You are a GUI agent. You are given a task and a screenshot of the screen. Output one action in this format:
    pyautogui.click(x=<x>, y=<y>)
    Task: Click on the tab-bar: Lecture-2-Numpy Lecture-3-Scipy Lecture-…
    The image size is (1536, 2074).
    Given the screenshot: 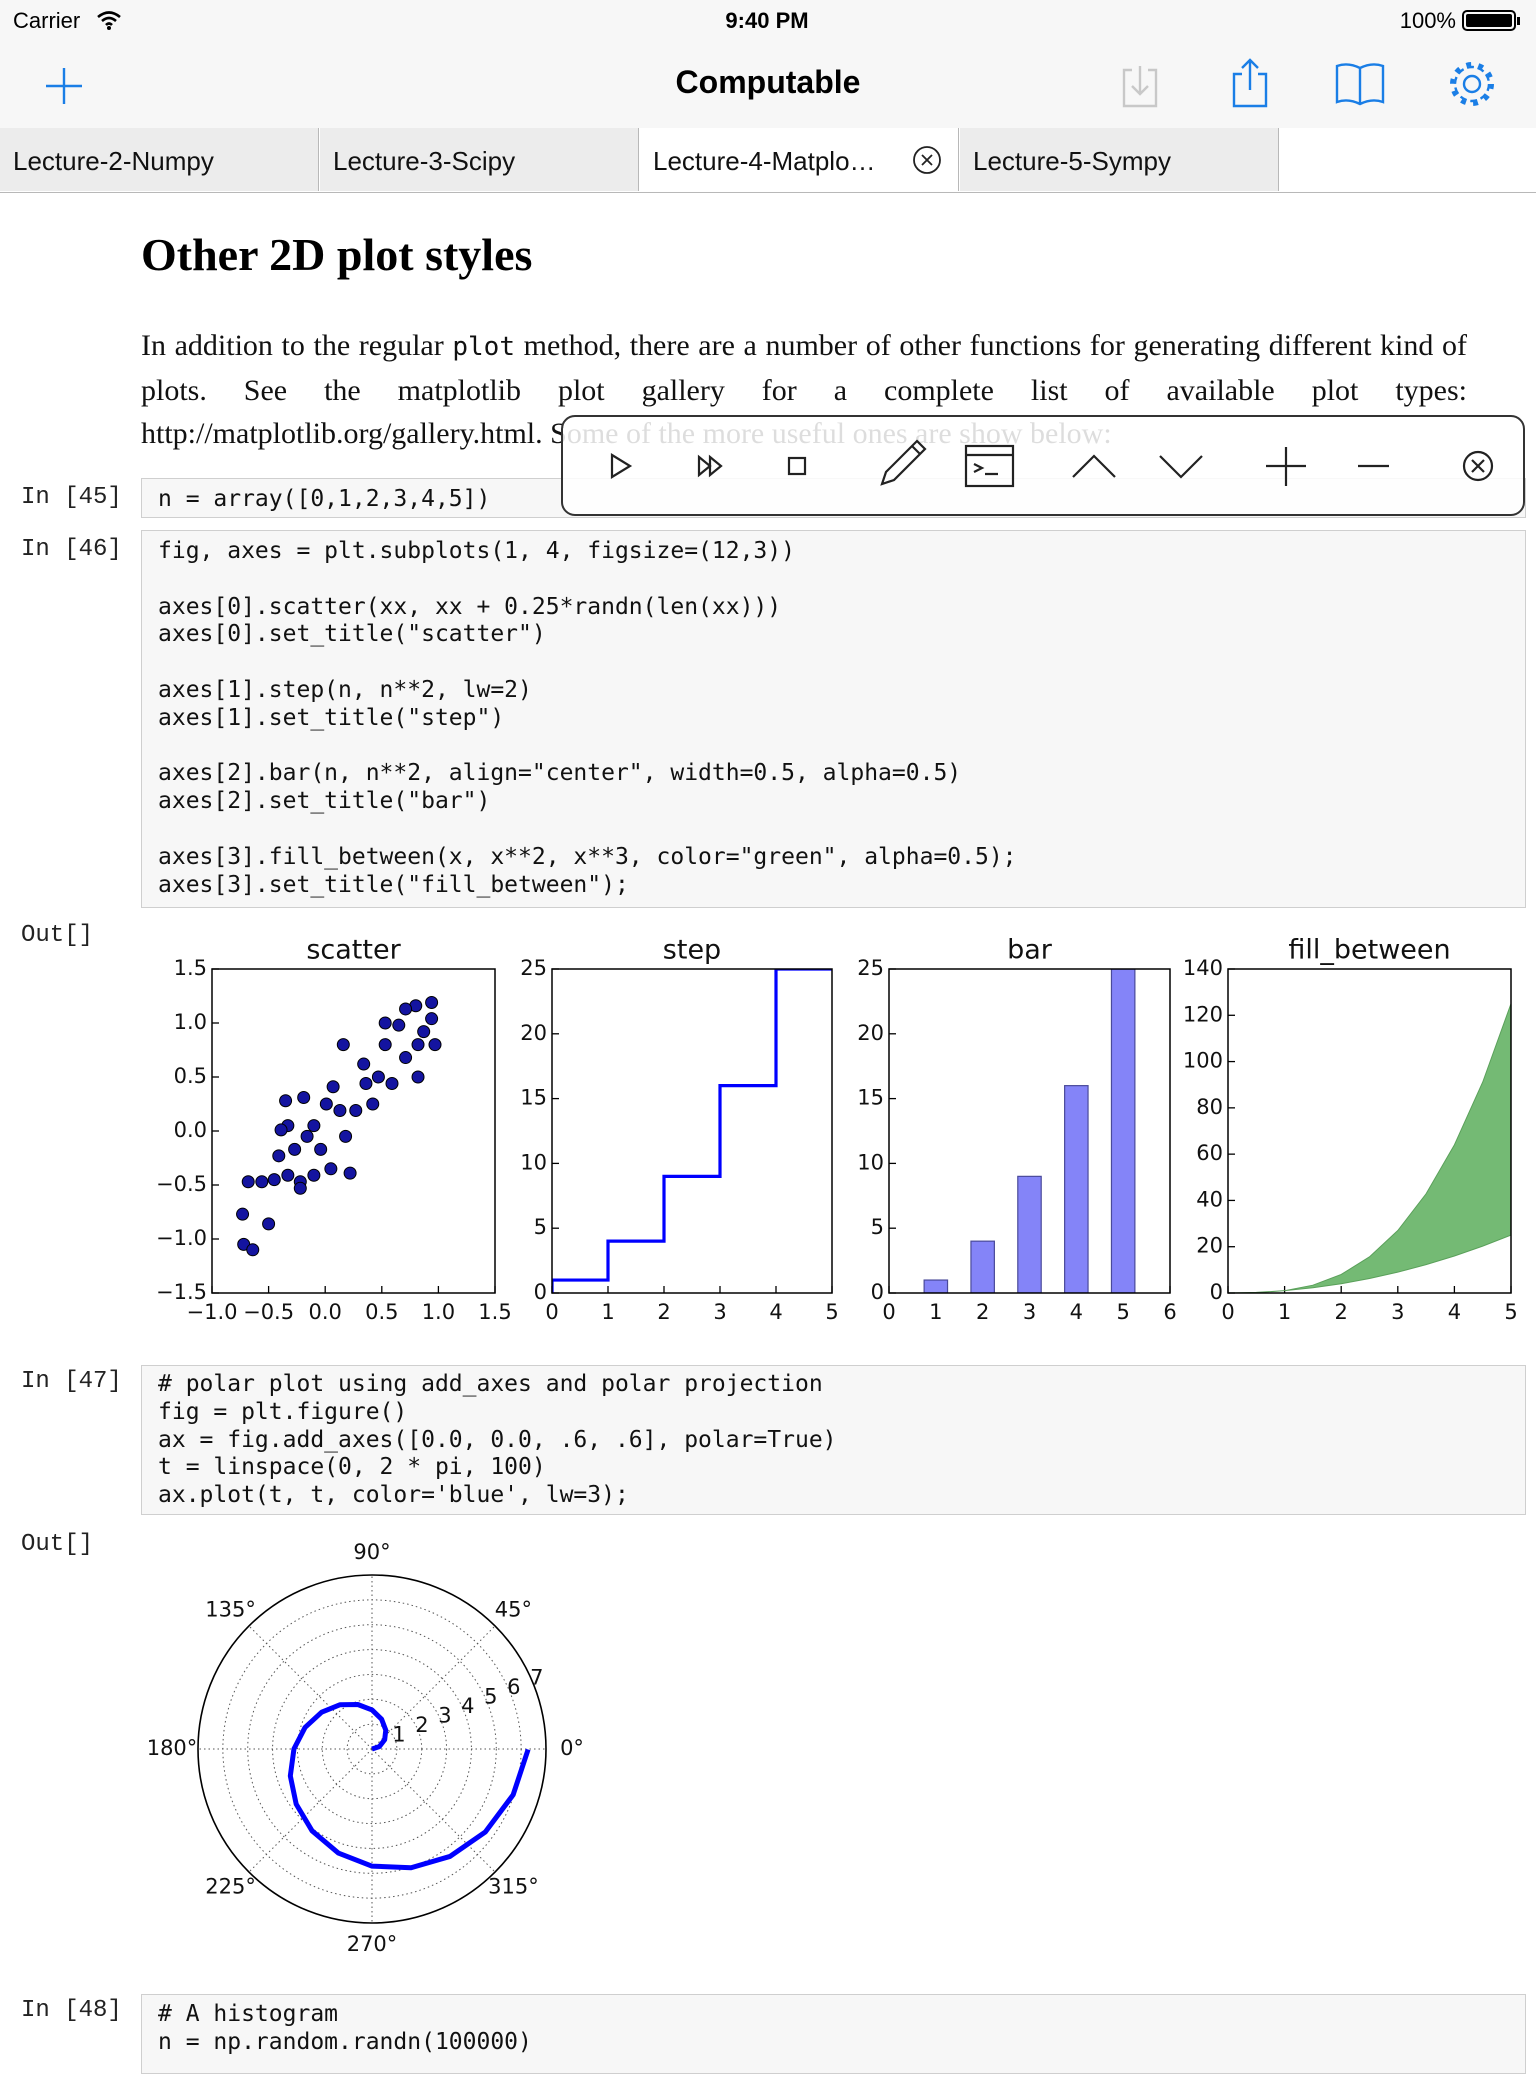 What is the action you would take?
    pyautogui.click(x=768, y=160)
    